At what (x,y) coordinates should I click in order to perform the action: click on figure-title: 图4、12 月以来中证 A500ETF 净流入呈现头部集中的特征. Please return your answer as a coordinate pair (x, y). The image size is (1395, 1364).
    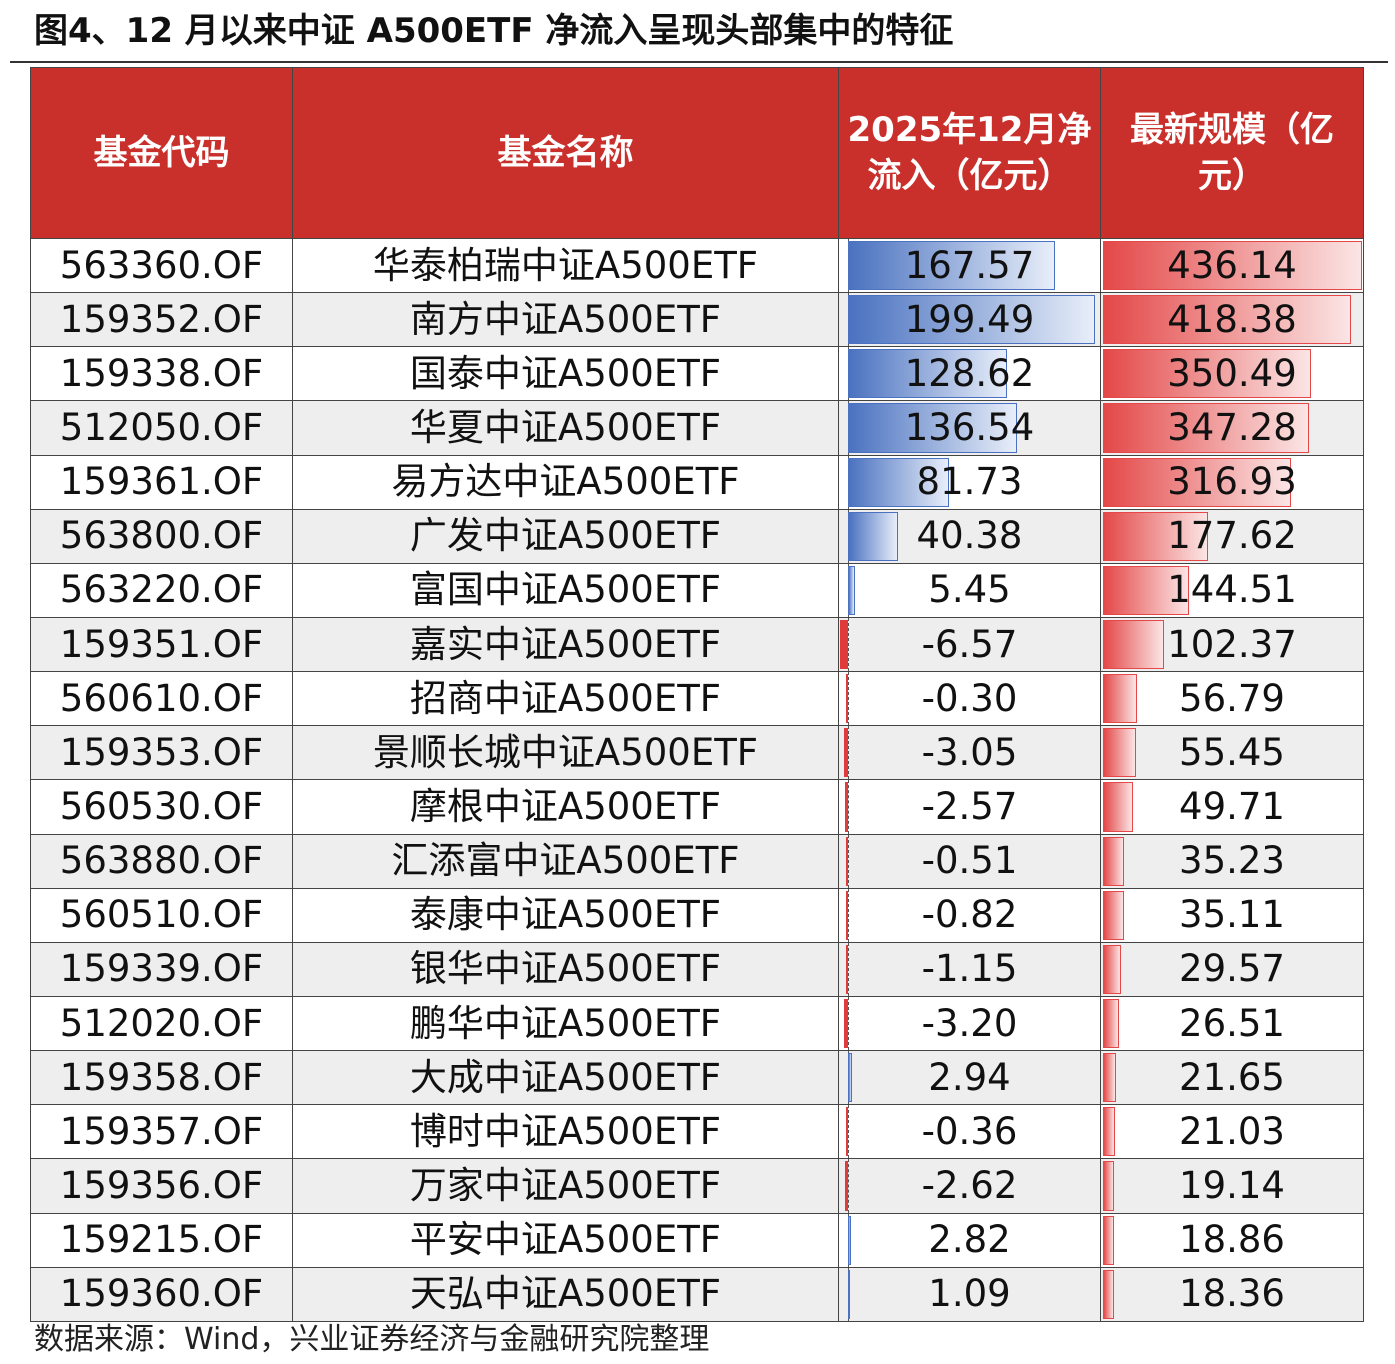
    Looking at the image, I should click on (494, 31).